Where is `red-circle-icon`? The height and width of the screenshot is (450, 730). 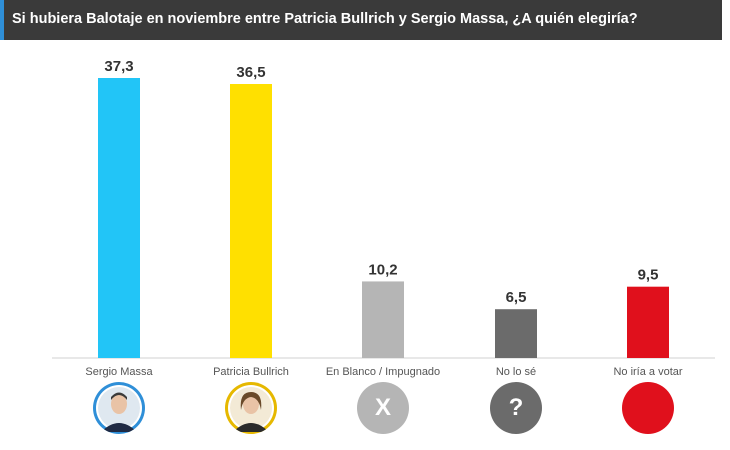
red-circle-icon is located at coordinates (648, 408).